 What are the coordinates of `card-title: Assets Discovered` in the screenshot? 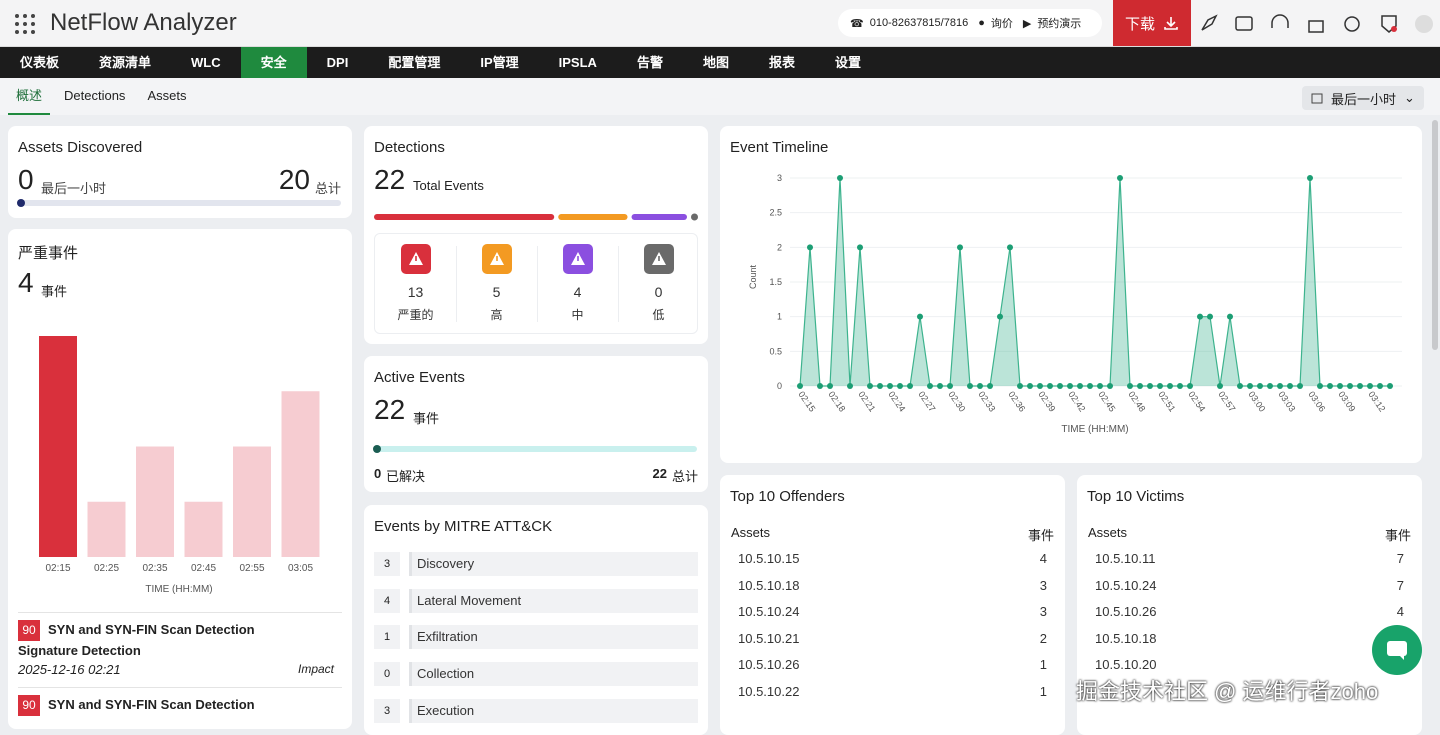 It's located at (80, 147).